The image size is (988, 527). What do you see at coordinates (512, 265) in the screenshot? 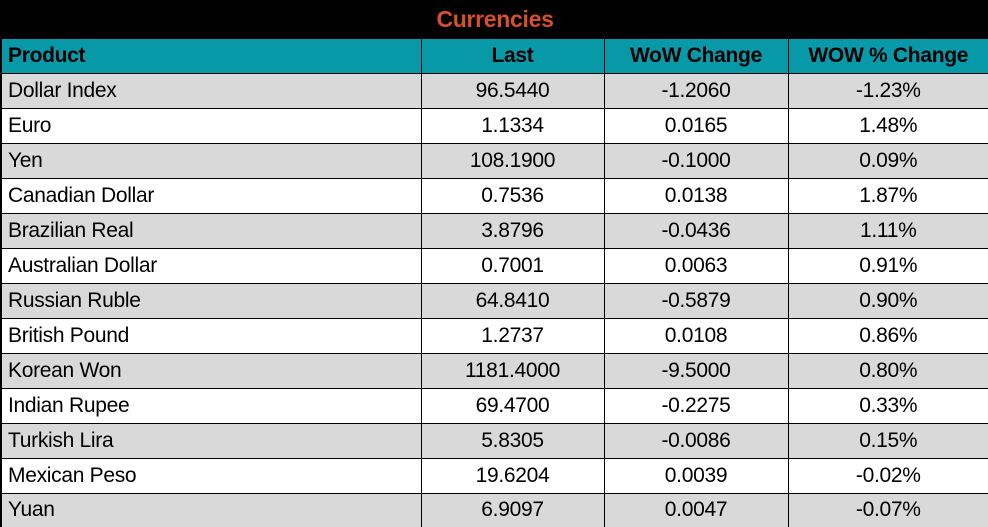
I see `last-cell: 0.7001` at bounding box center [512, 265].